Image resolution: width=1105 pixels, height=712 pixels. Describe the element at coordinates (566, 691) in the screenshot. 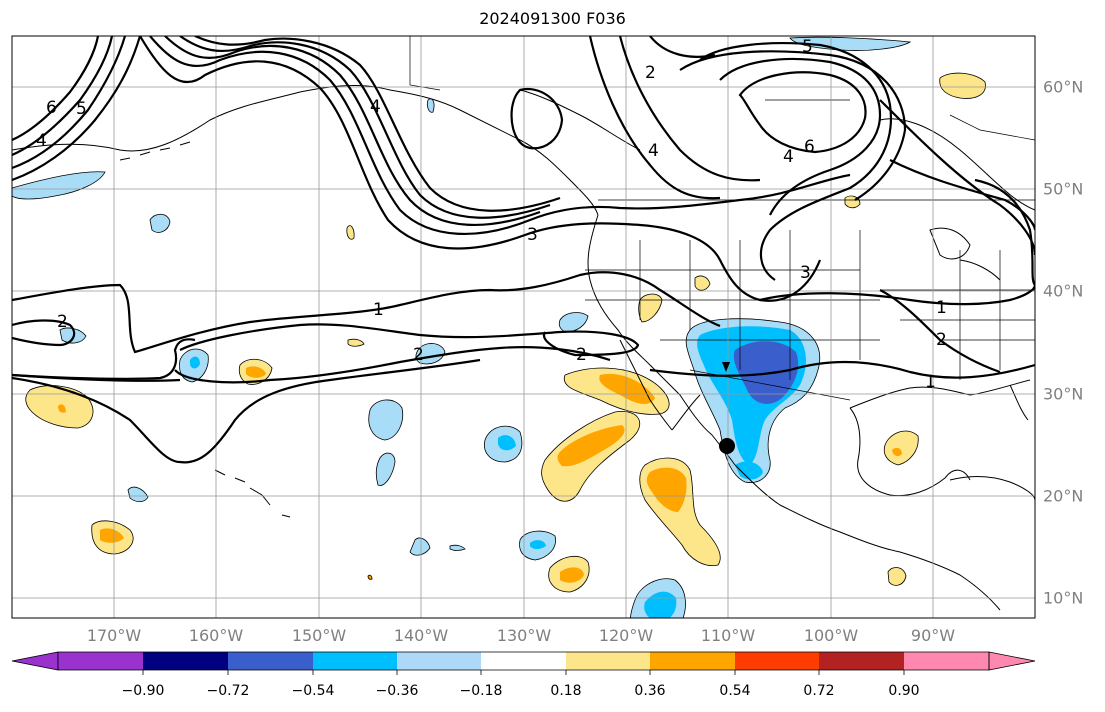

I see `colorbar-tick-label: 0.18` at that location.